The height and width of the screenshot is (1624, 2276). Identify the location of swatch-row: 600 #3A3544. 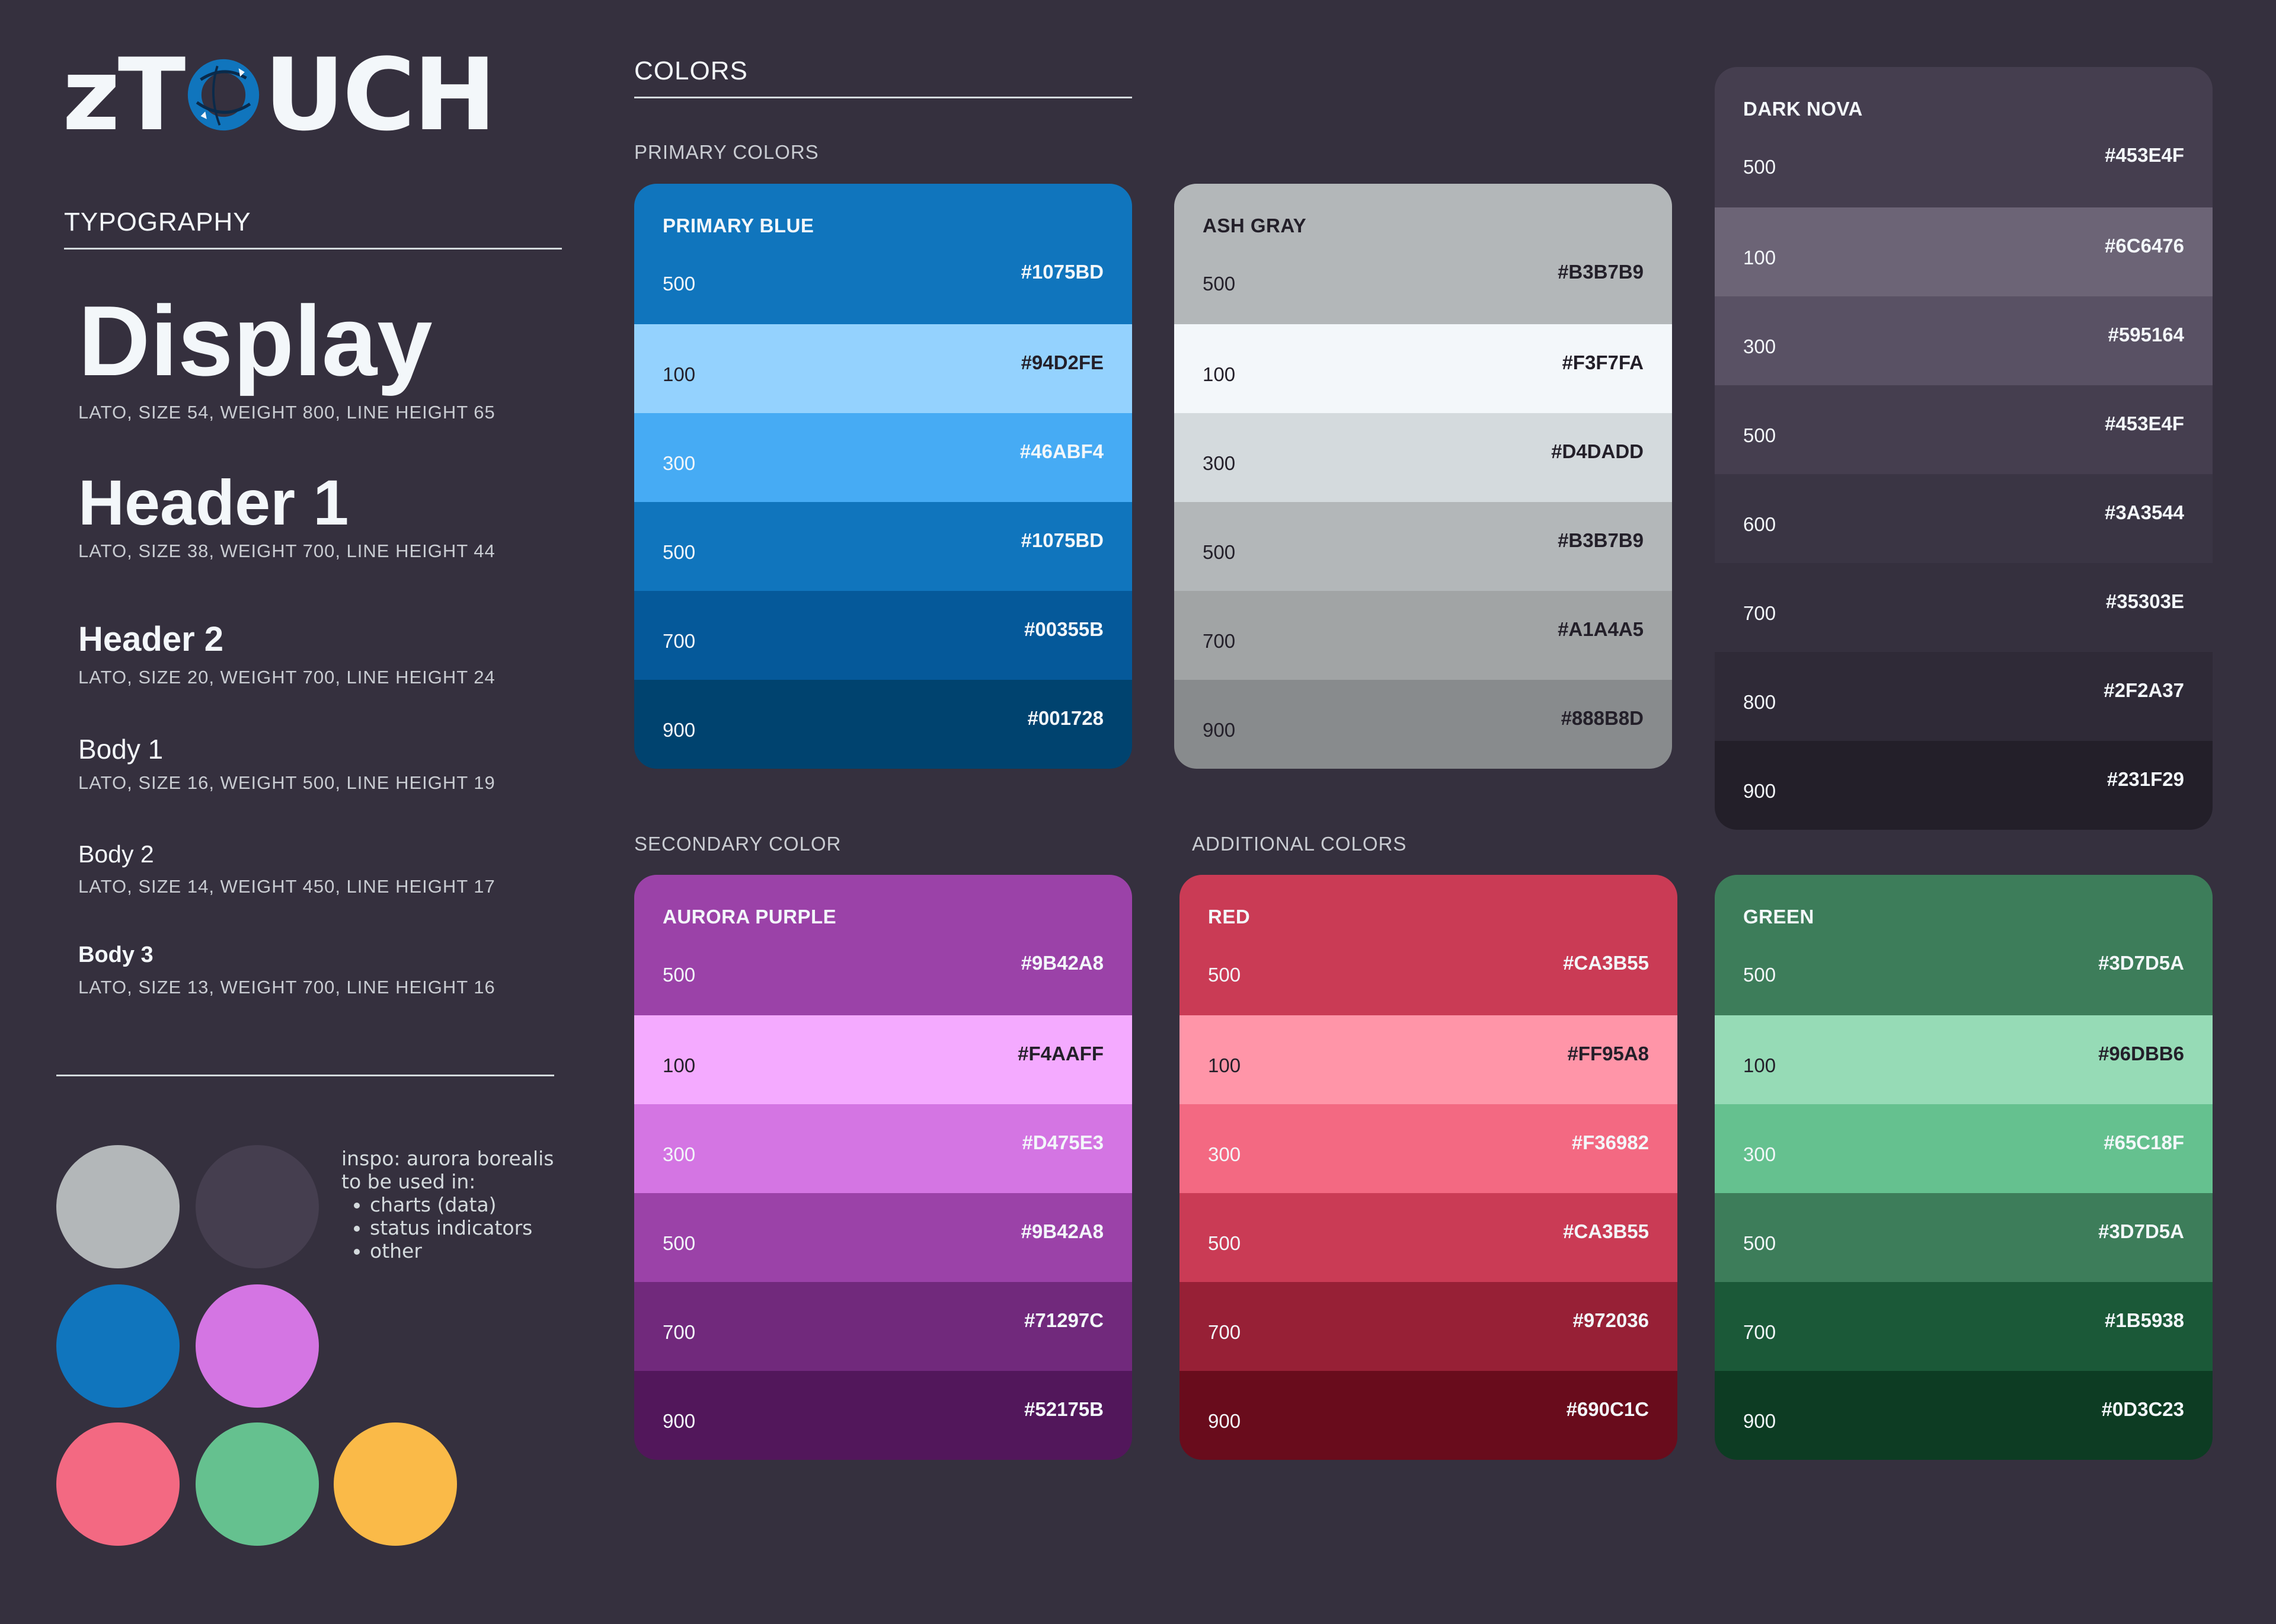
(1964, 518).